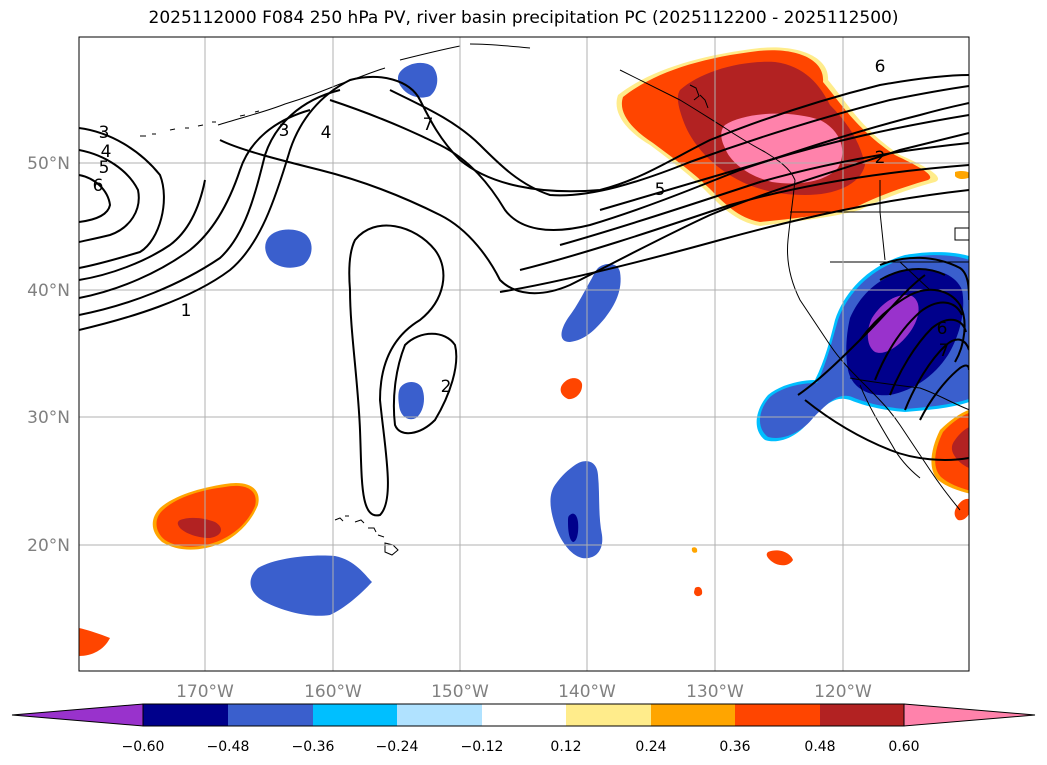 Image resolution: width=1047 pixels, height=765 pixels. I want to click on lat-axis-labels: 20°N 30°N 40°N 50°N, so click(48, 355).